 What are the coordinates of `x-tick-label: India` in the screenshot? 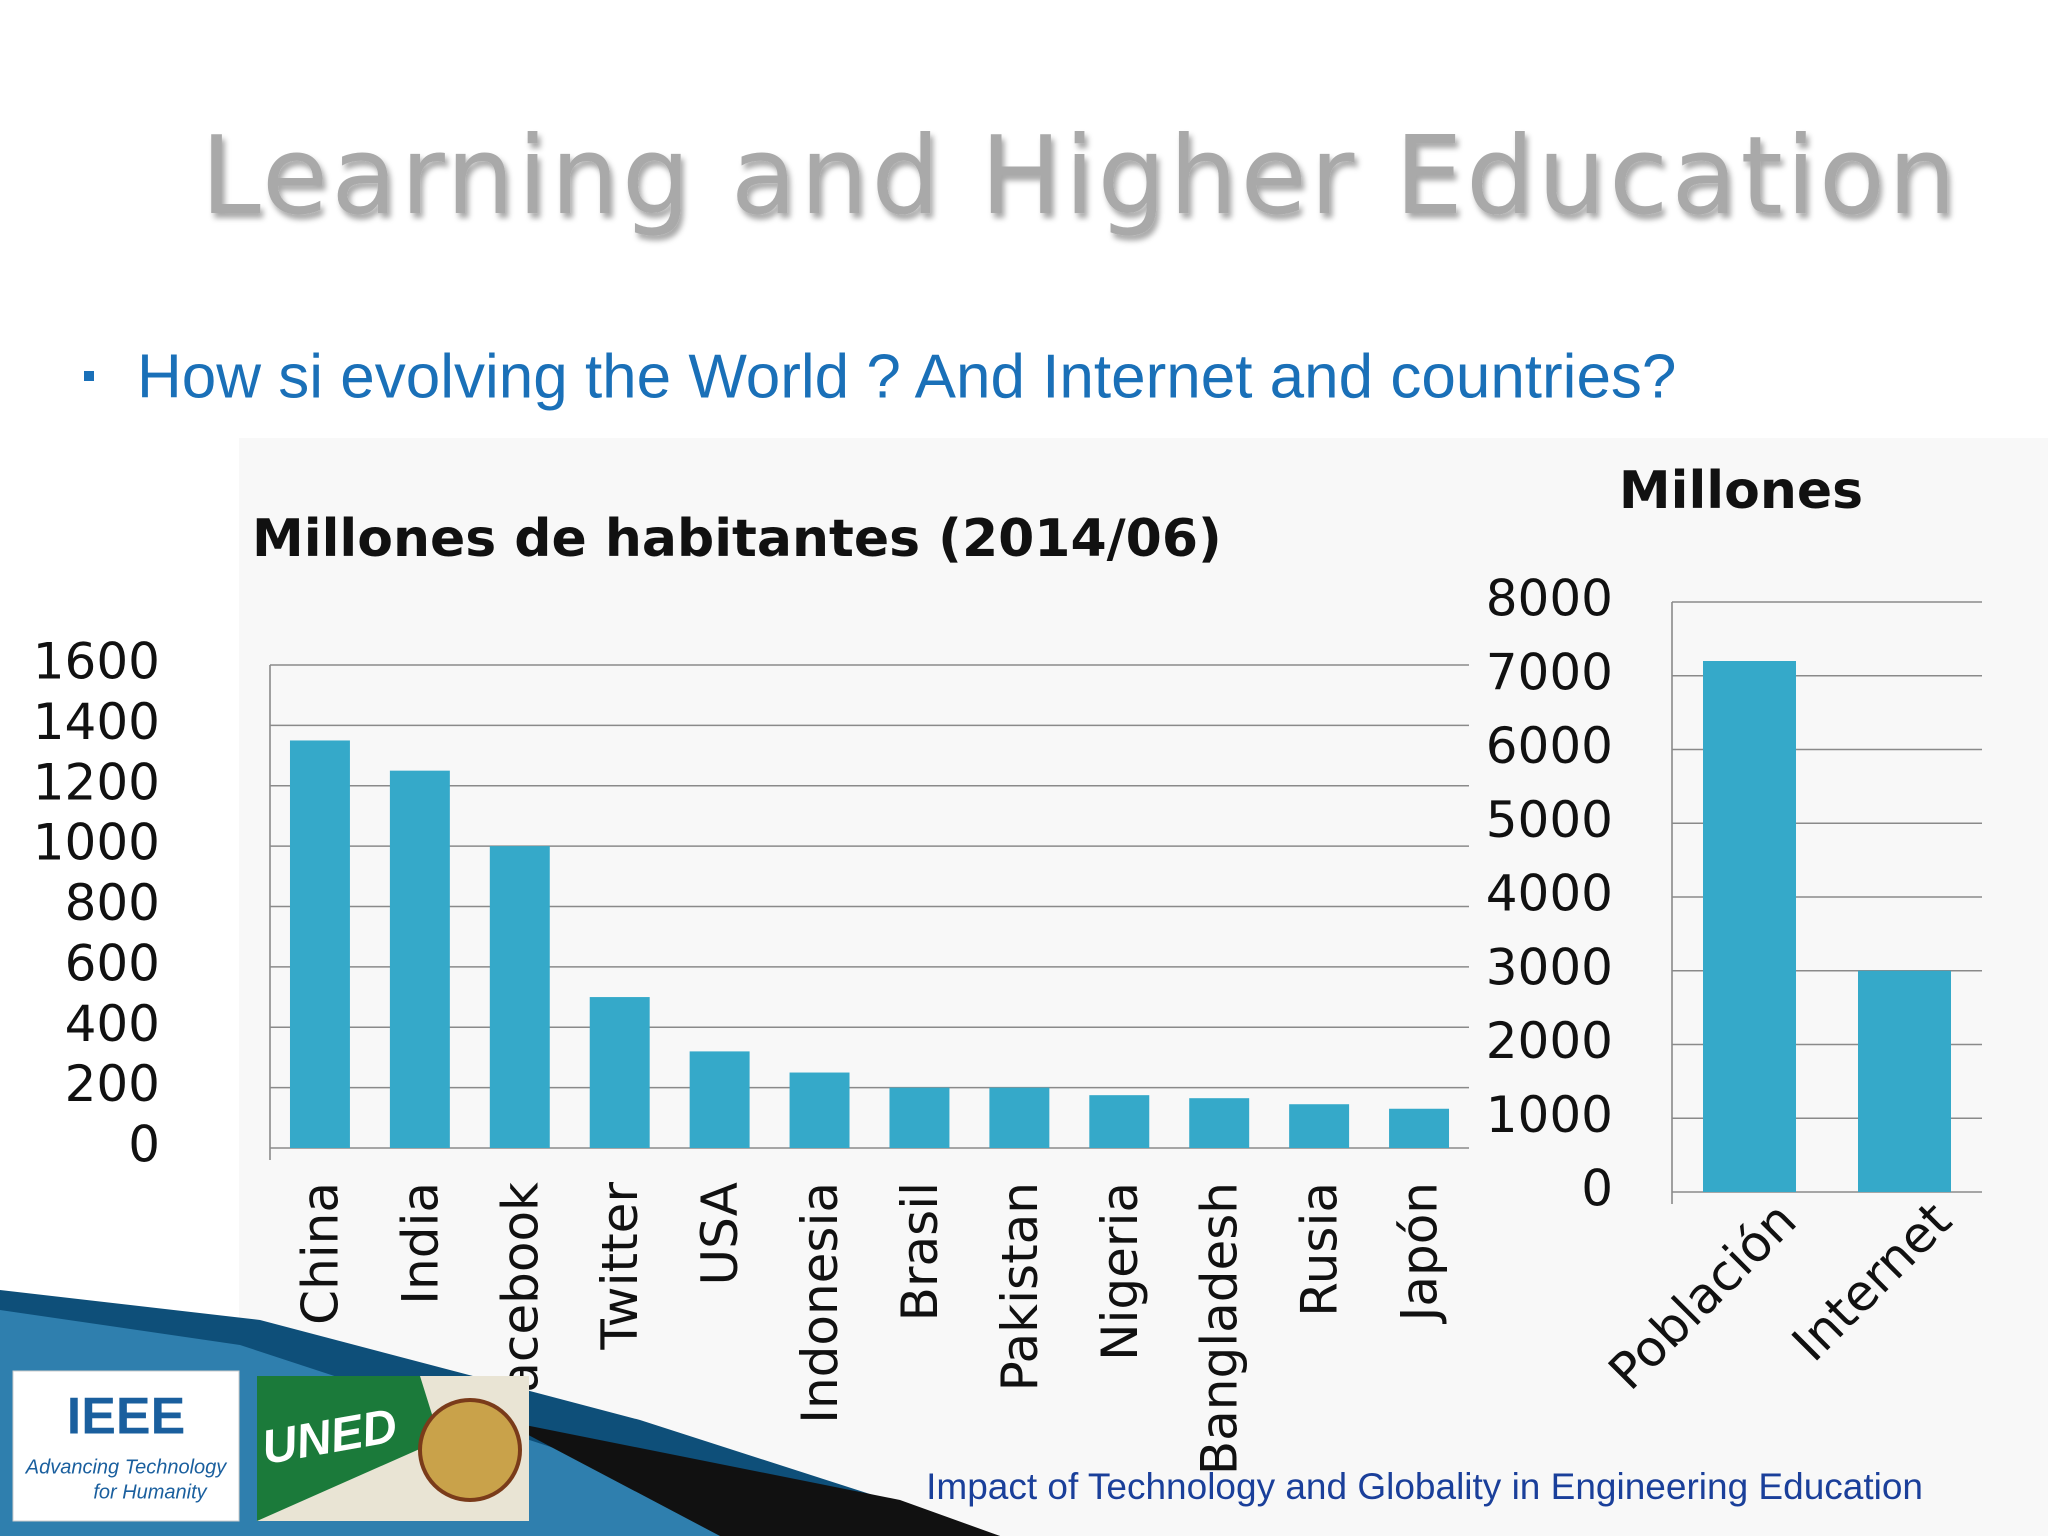 It's located at (420, 1243).